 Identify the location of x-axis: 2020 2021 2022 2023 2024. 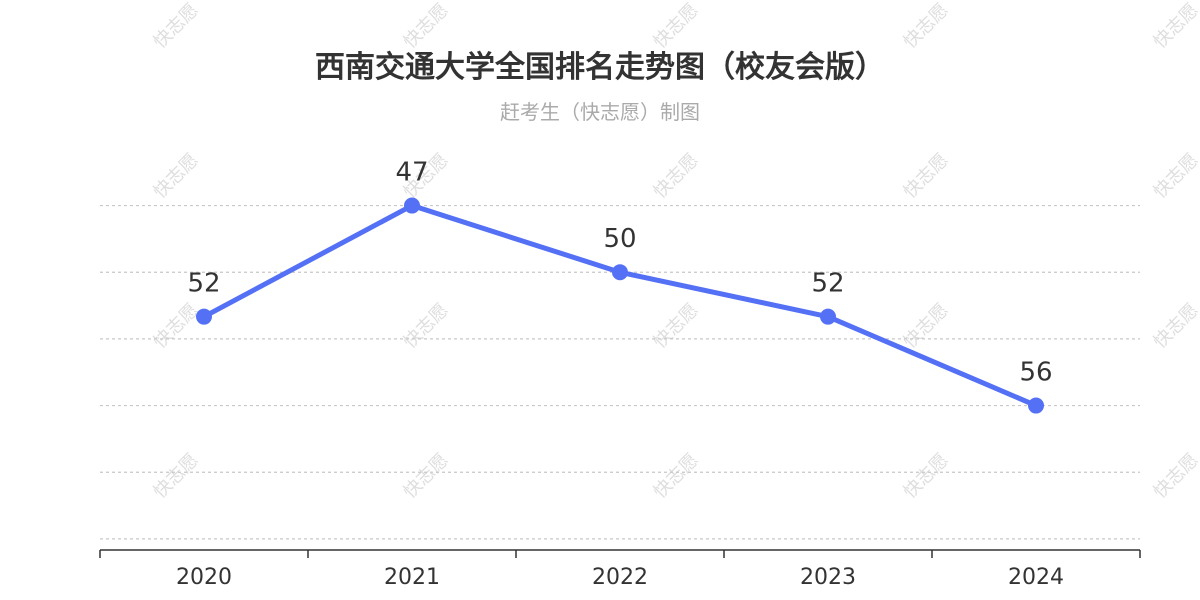
(620, 569).